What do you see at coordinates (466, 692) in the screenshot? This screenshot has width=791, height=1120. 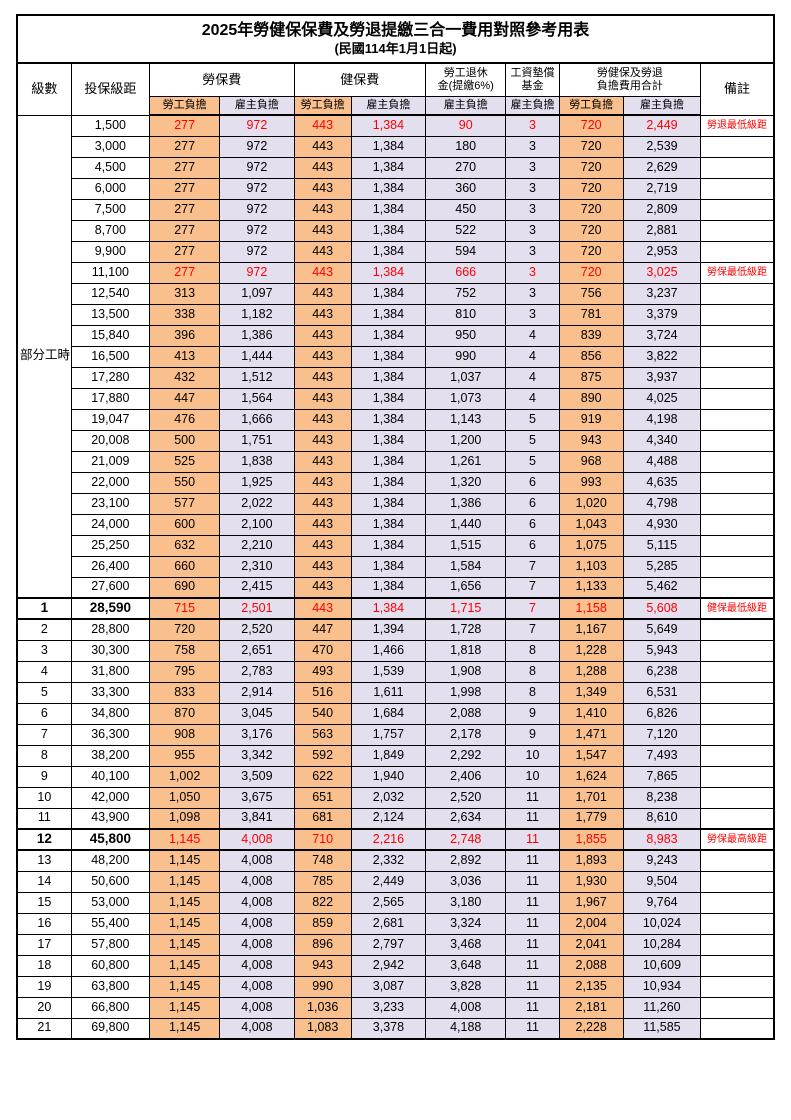 I see `pension-employer-cell: 1,998` at bounding box center [466, 692].